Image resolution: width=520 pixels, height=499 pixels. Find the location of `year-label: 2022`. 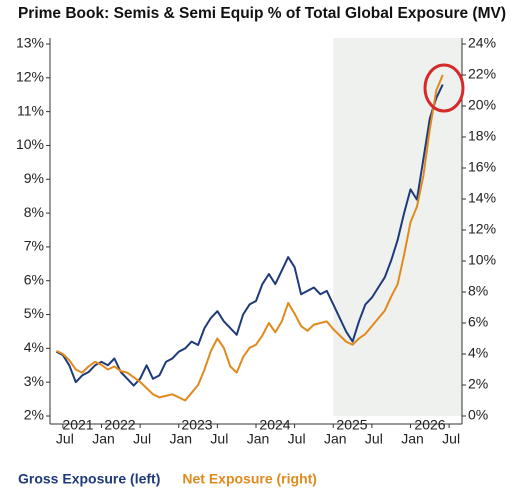

year-label: 2022 is located at coordinates (119, 425).